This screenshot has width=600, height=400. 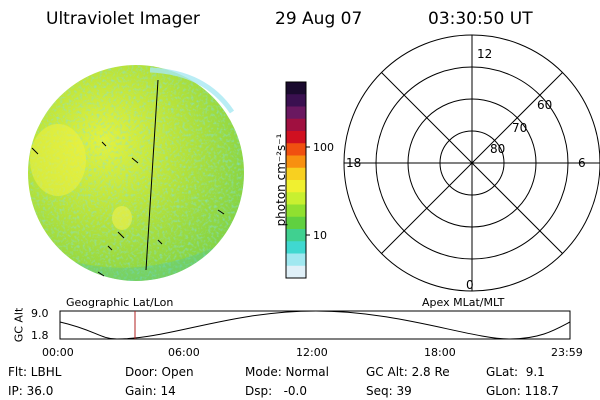 What do you see at coordinates (323, 147) in the screenshot?
I see `colorbar-tick-100: 100` at bounding box center [323, 147].